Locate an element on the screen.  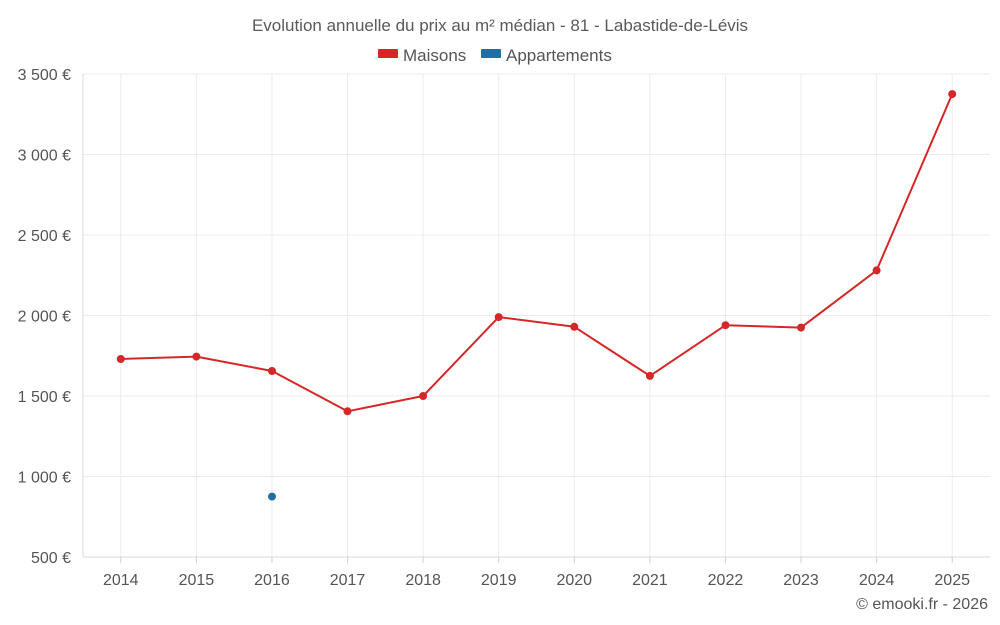
x-tick-label: 2025 is located at coordinates (952, 580).